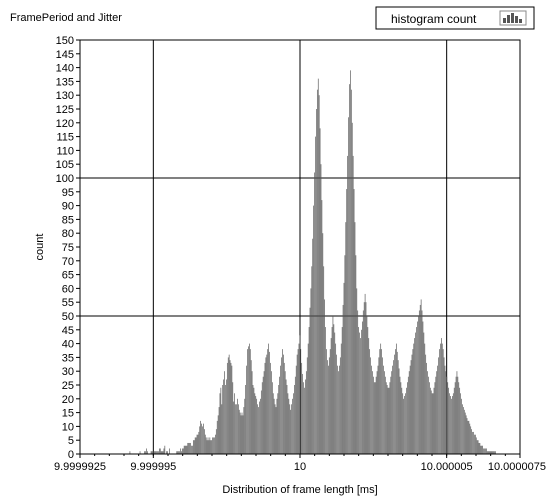 The image size is (546, 500). What do you see at coordinates (71, 441) in the screenshot?
I see `y-tick-label: 5` at bounding box center [71, 441].